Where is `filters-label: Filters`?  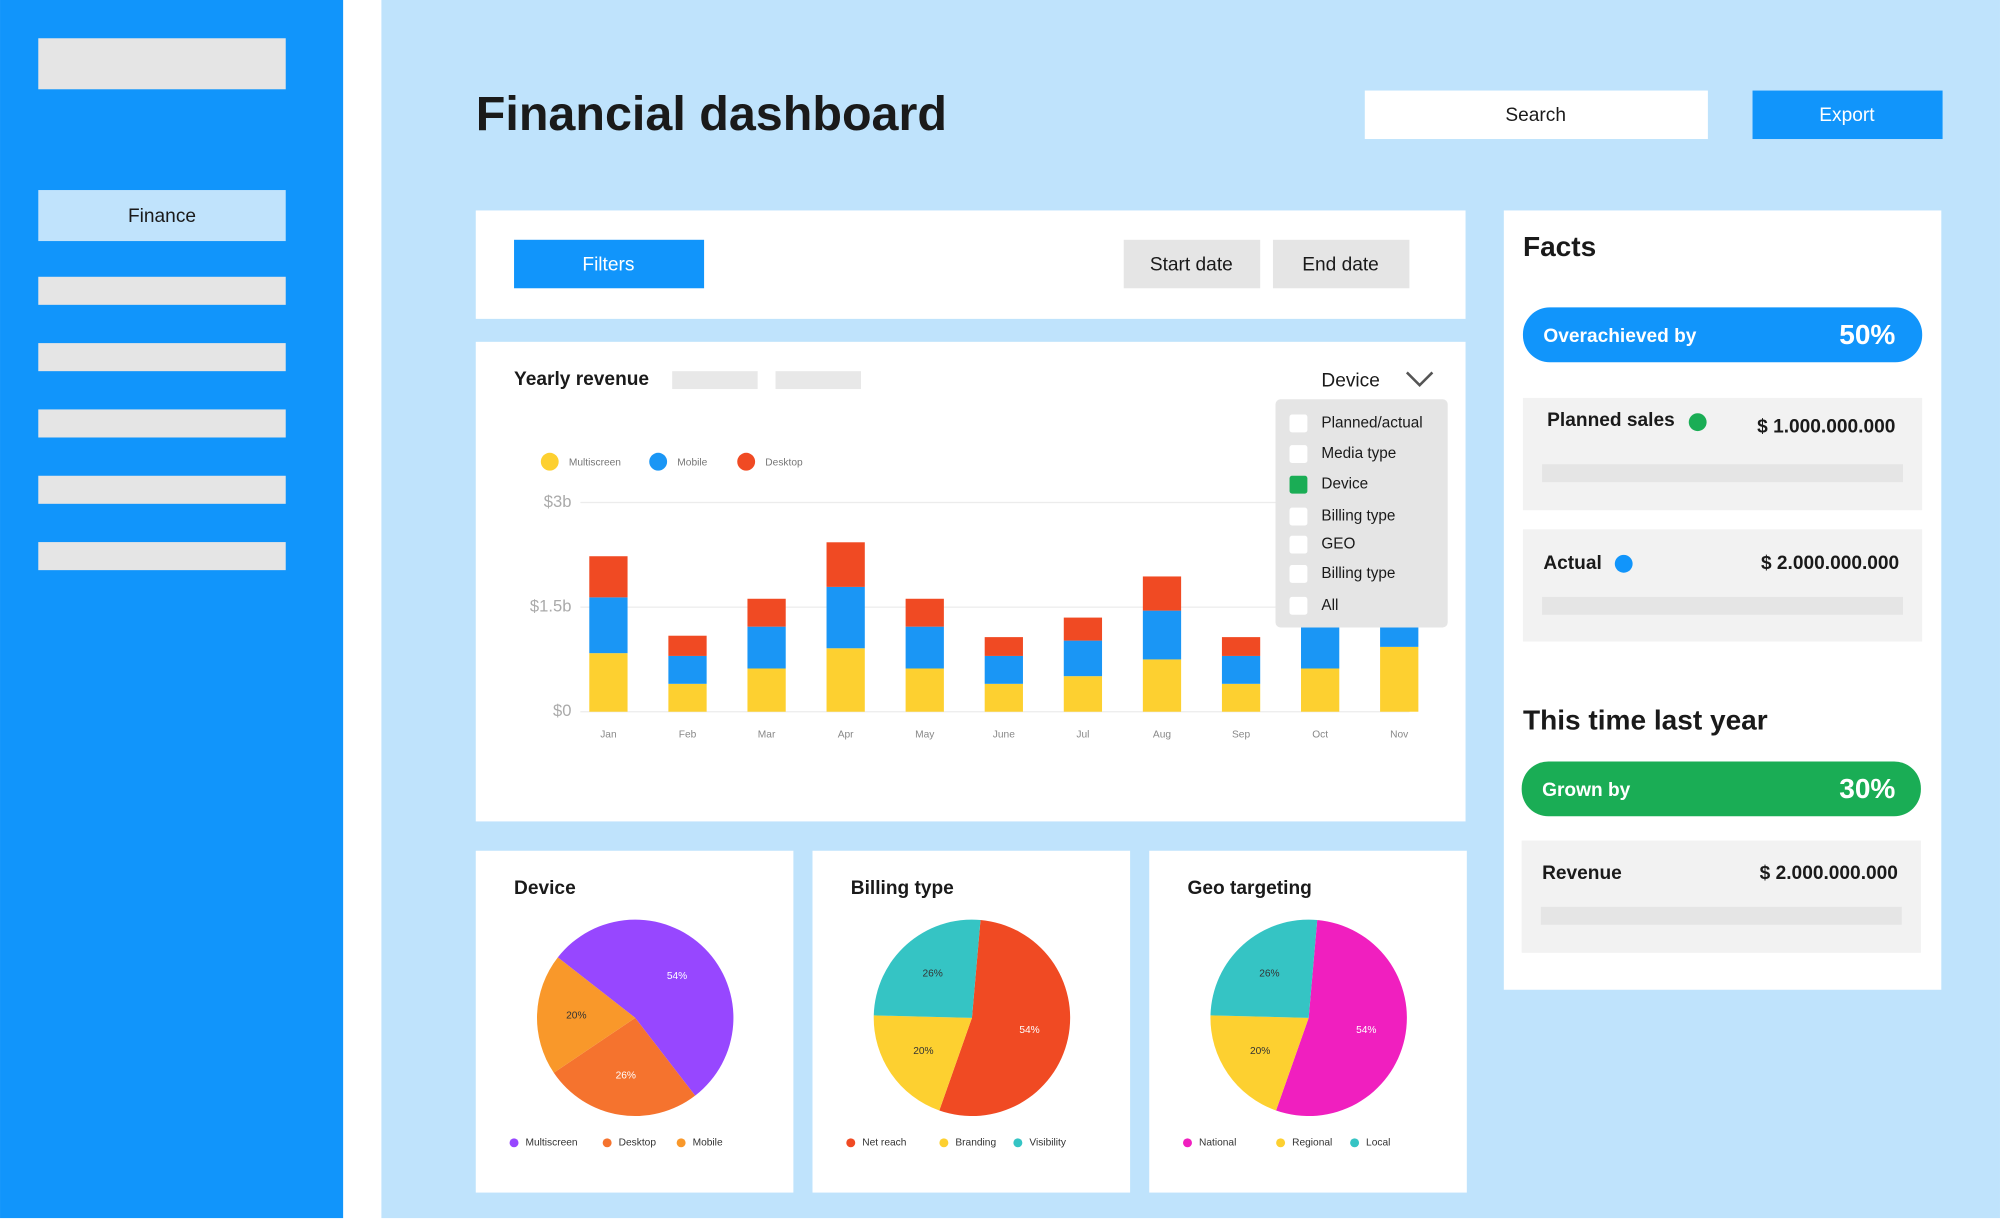
filters-label: Filters is located at coordinates (608, 264).